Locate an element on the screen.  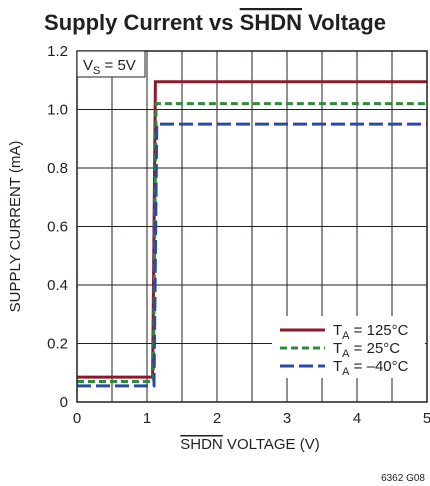
annotation-text: VS = 5V is located at coordinates (109, 67).